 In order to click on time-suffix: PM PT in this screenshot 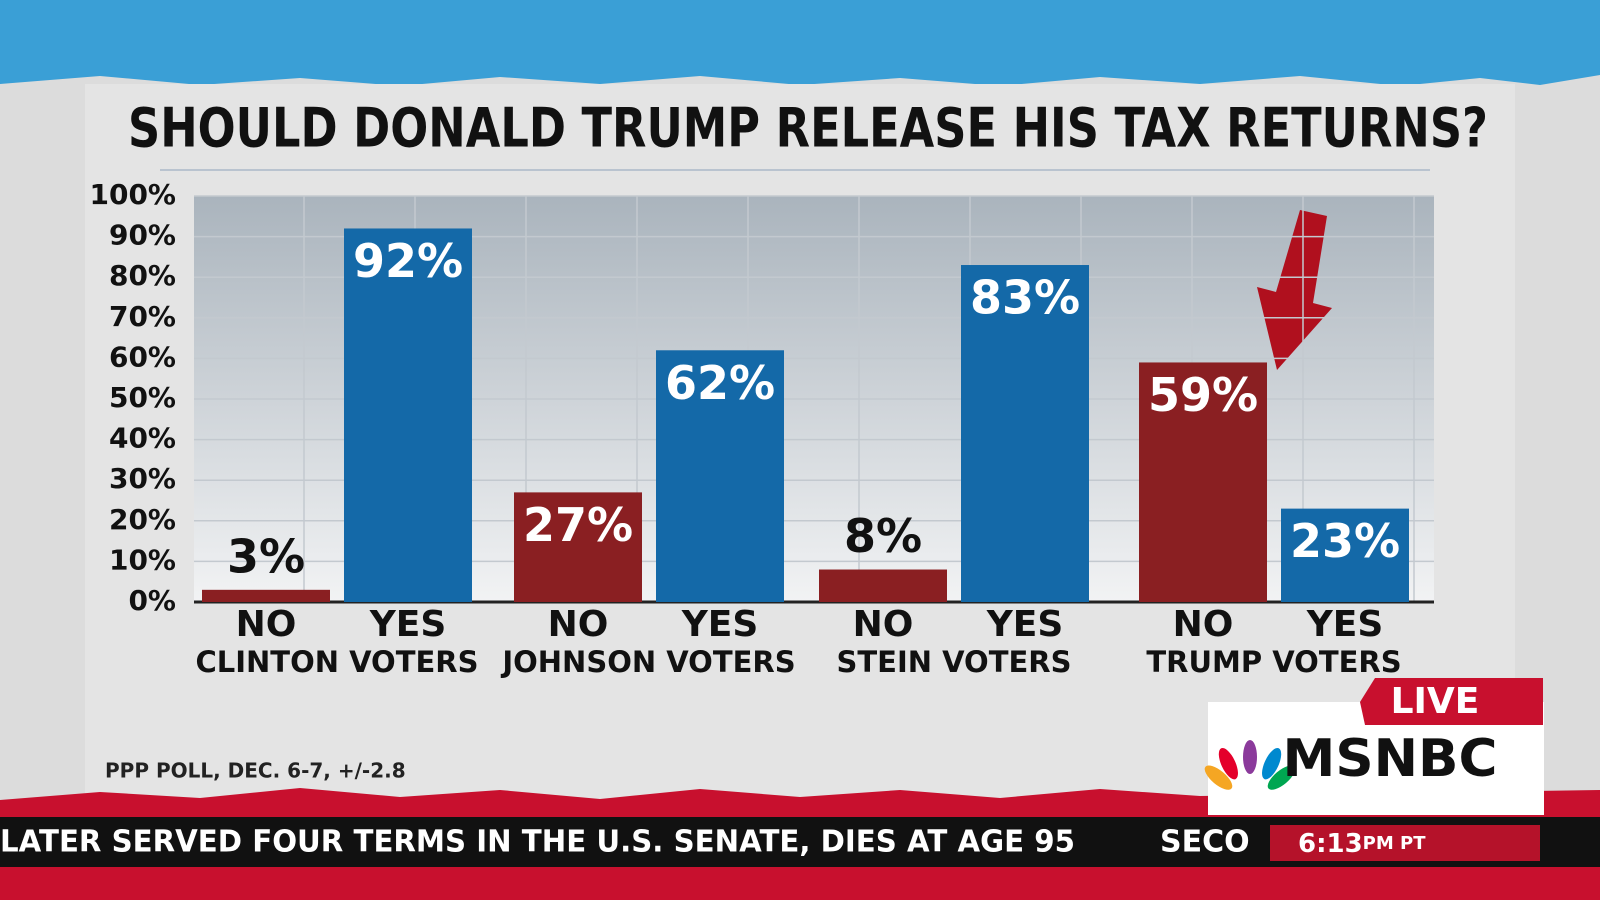, I will do `click(1395, 843)`.